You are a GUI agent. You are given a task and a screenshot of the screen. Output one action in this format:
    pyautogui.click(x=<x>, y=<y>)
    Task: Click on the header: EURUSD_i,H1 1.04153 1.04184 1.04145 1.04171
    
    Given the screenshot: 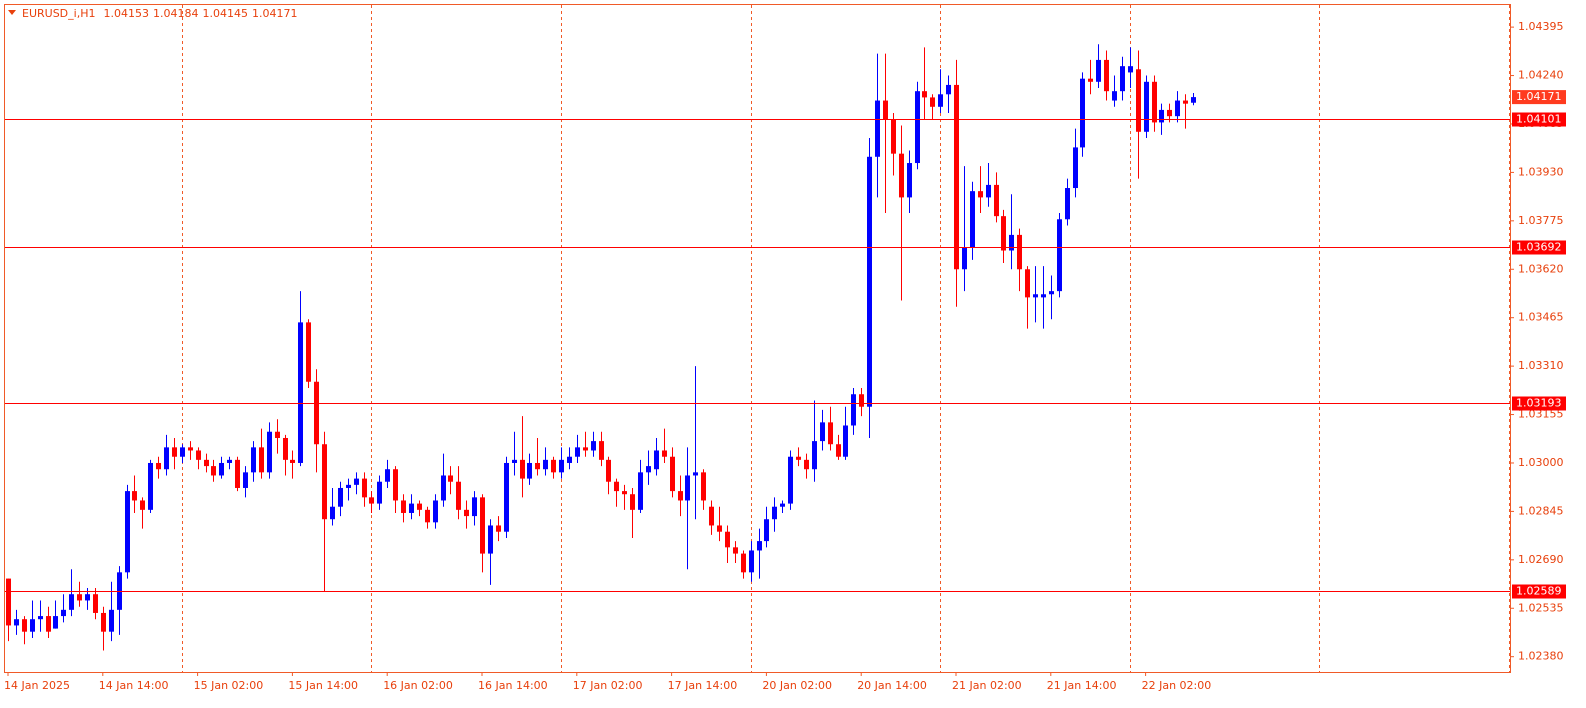 What is the action you would take?
    pyautogui.click(x=159, y=13)
    